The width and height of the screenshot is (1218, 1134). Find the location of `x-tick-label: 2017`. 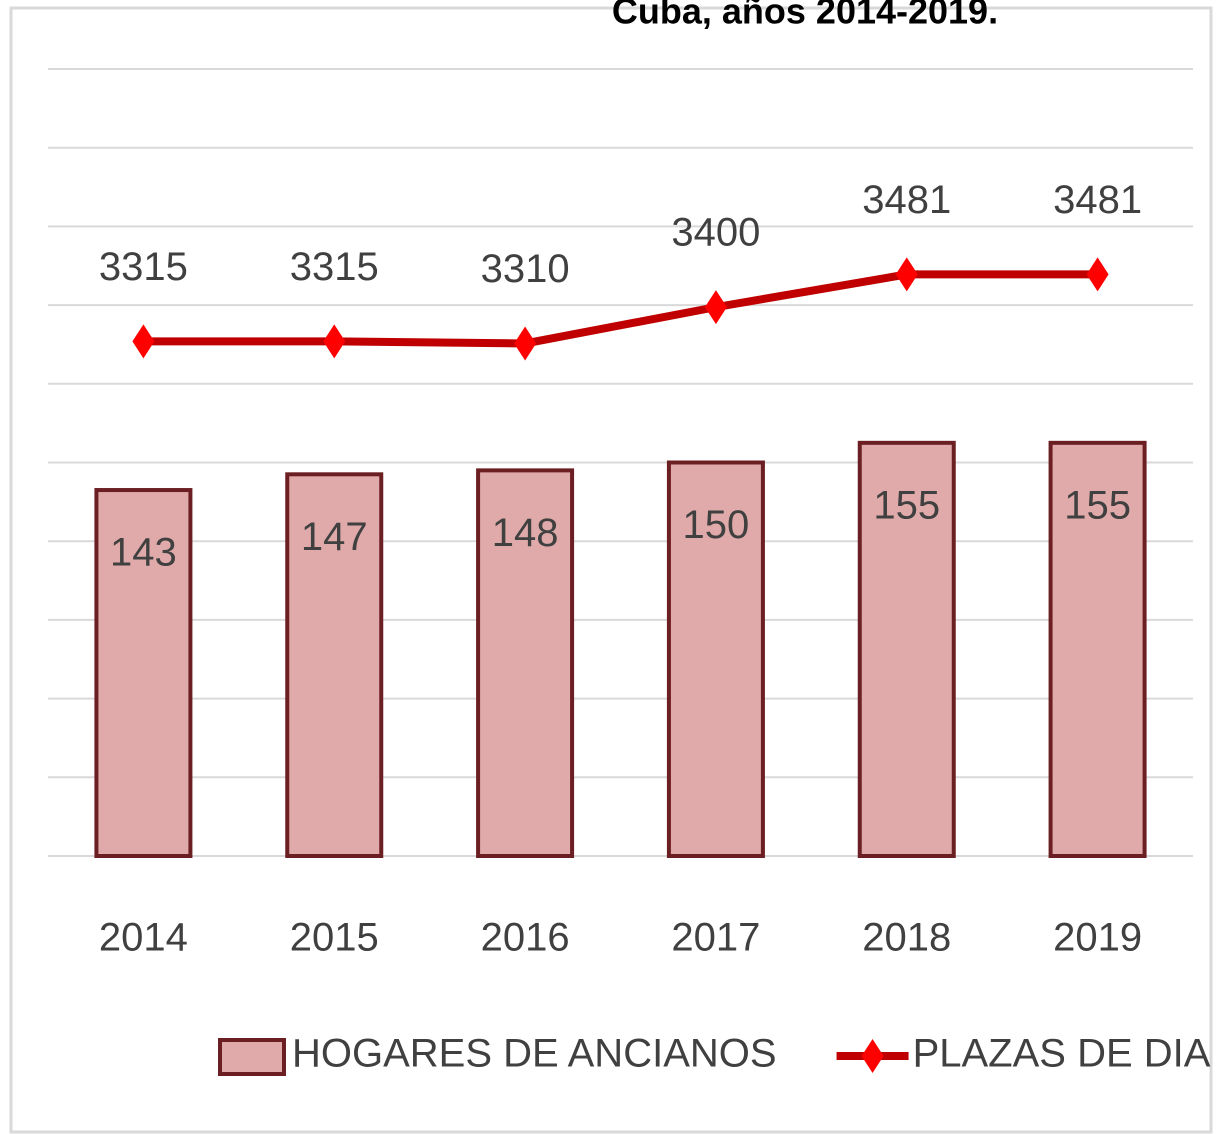

x-tick-label: 2017 is located at coordinates (715, 938).